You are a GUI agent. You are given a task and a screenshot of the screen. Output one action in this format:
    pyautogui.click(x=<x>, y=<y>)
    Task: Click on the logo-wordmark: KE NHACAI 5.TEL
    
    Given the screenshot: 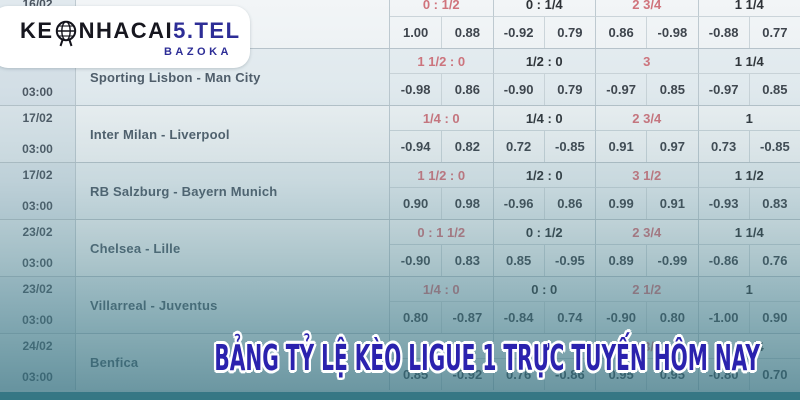 What is the action you would take?
    pyautogui.click(x=135, y=32)
    